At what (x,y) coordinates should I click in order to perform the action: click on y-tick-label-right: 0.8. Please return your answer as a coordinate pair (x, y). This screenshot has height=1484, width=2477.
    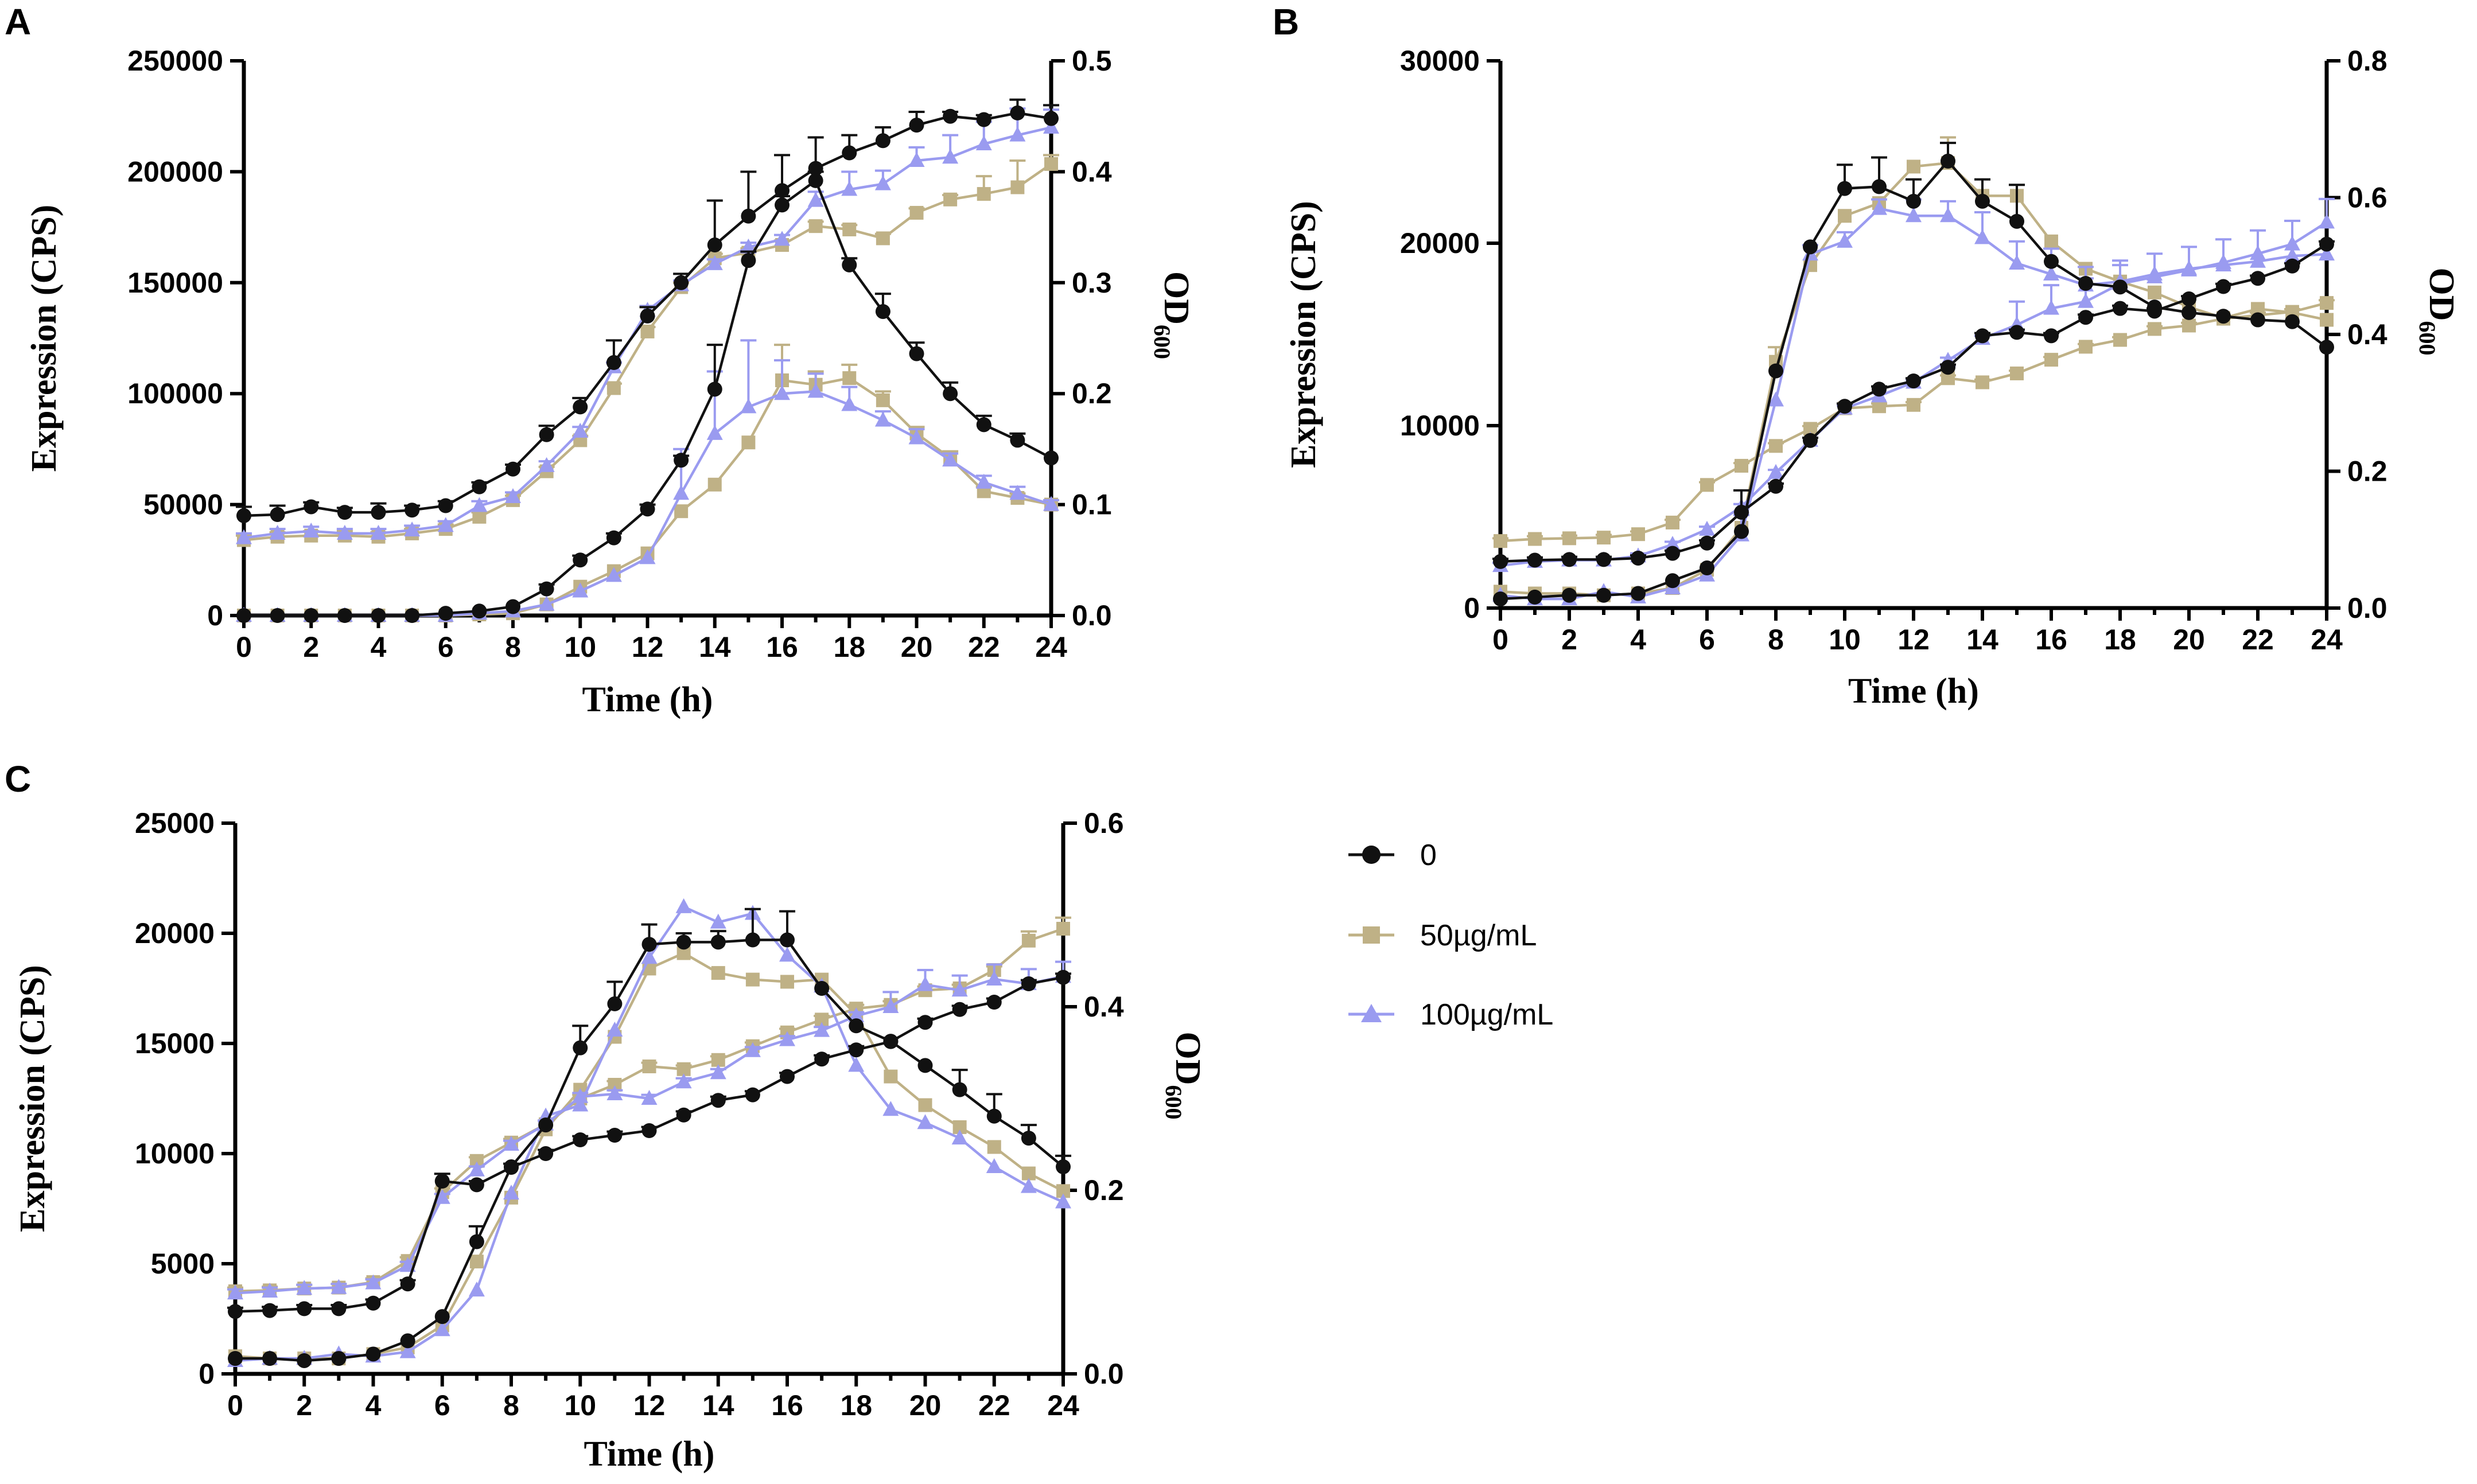
    Looking at the image, I should click on (2367, 61).